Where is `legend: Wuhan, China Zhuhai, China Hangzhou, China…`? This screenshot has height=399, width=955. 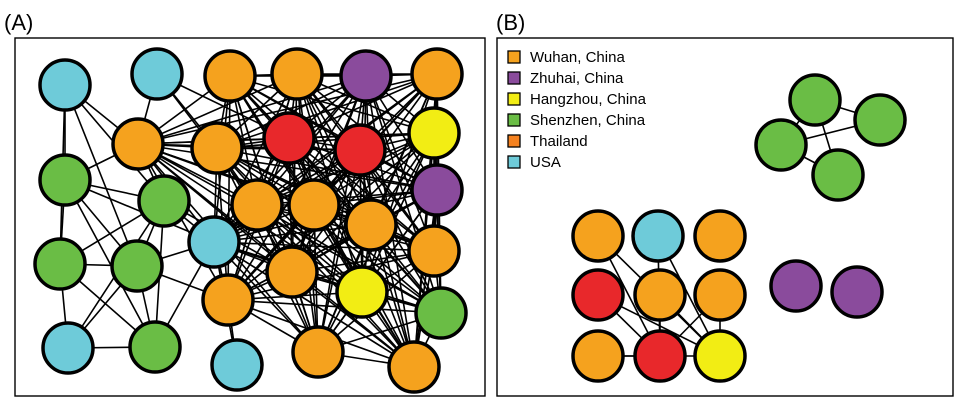 legend: Wuhan, China Zhuhai, China Hangzhou, China… is located at coordinates (577, 110).